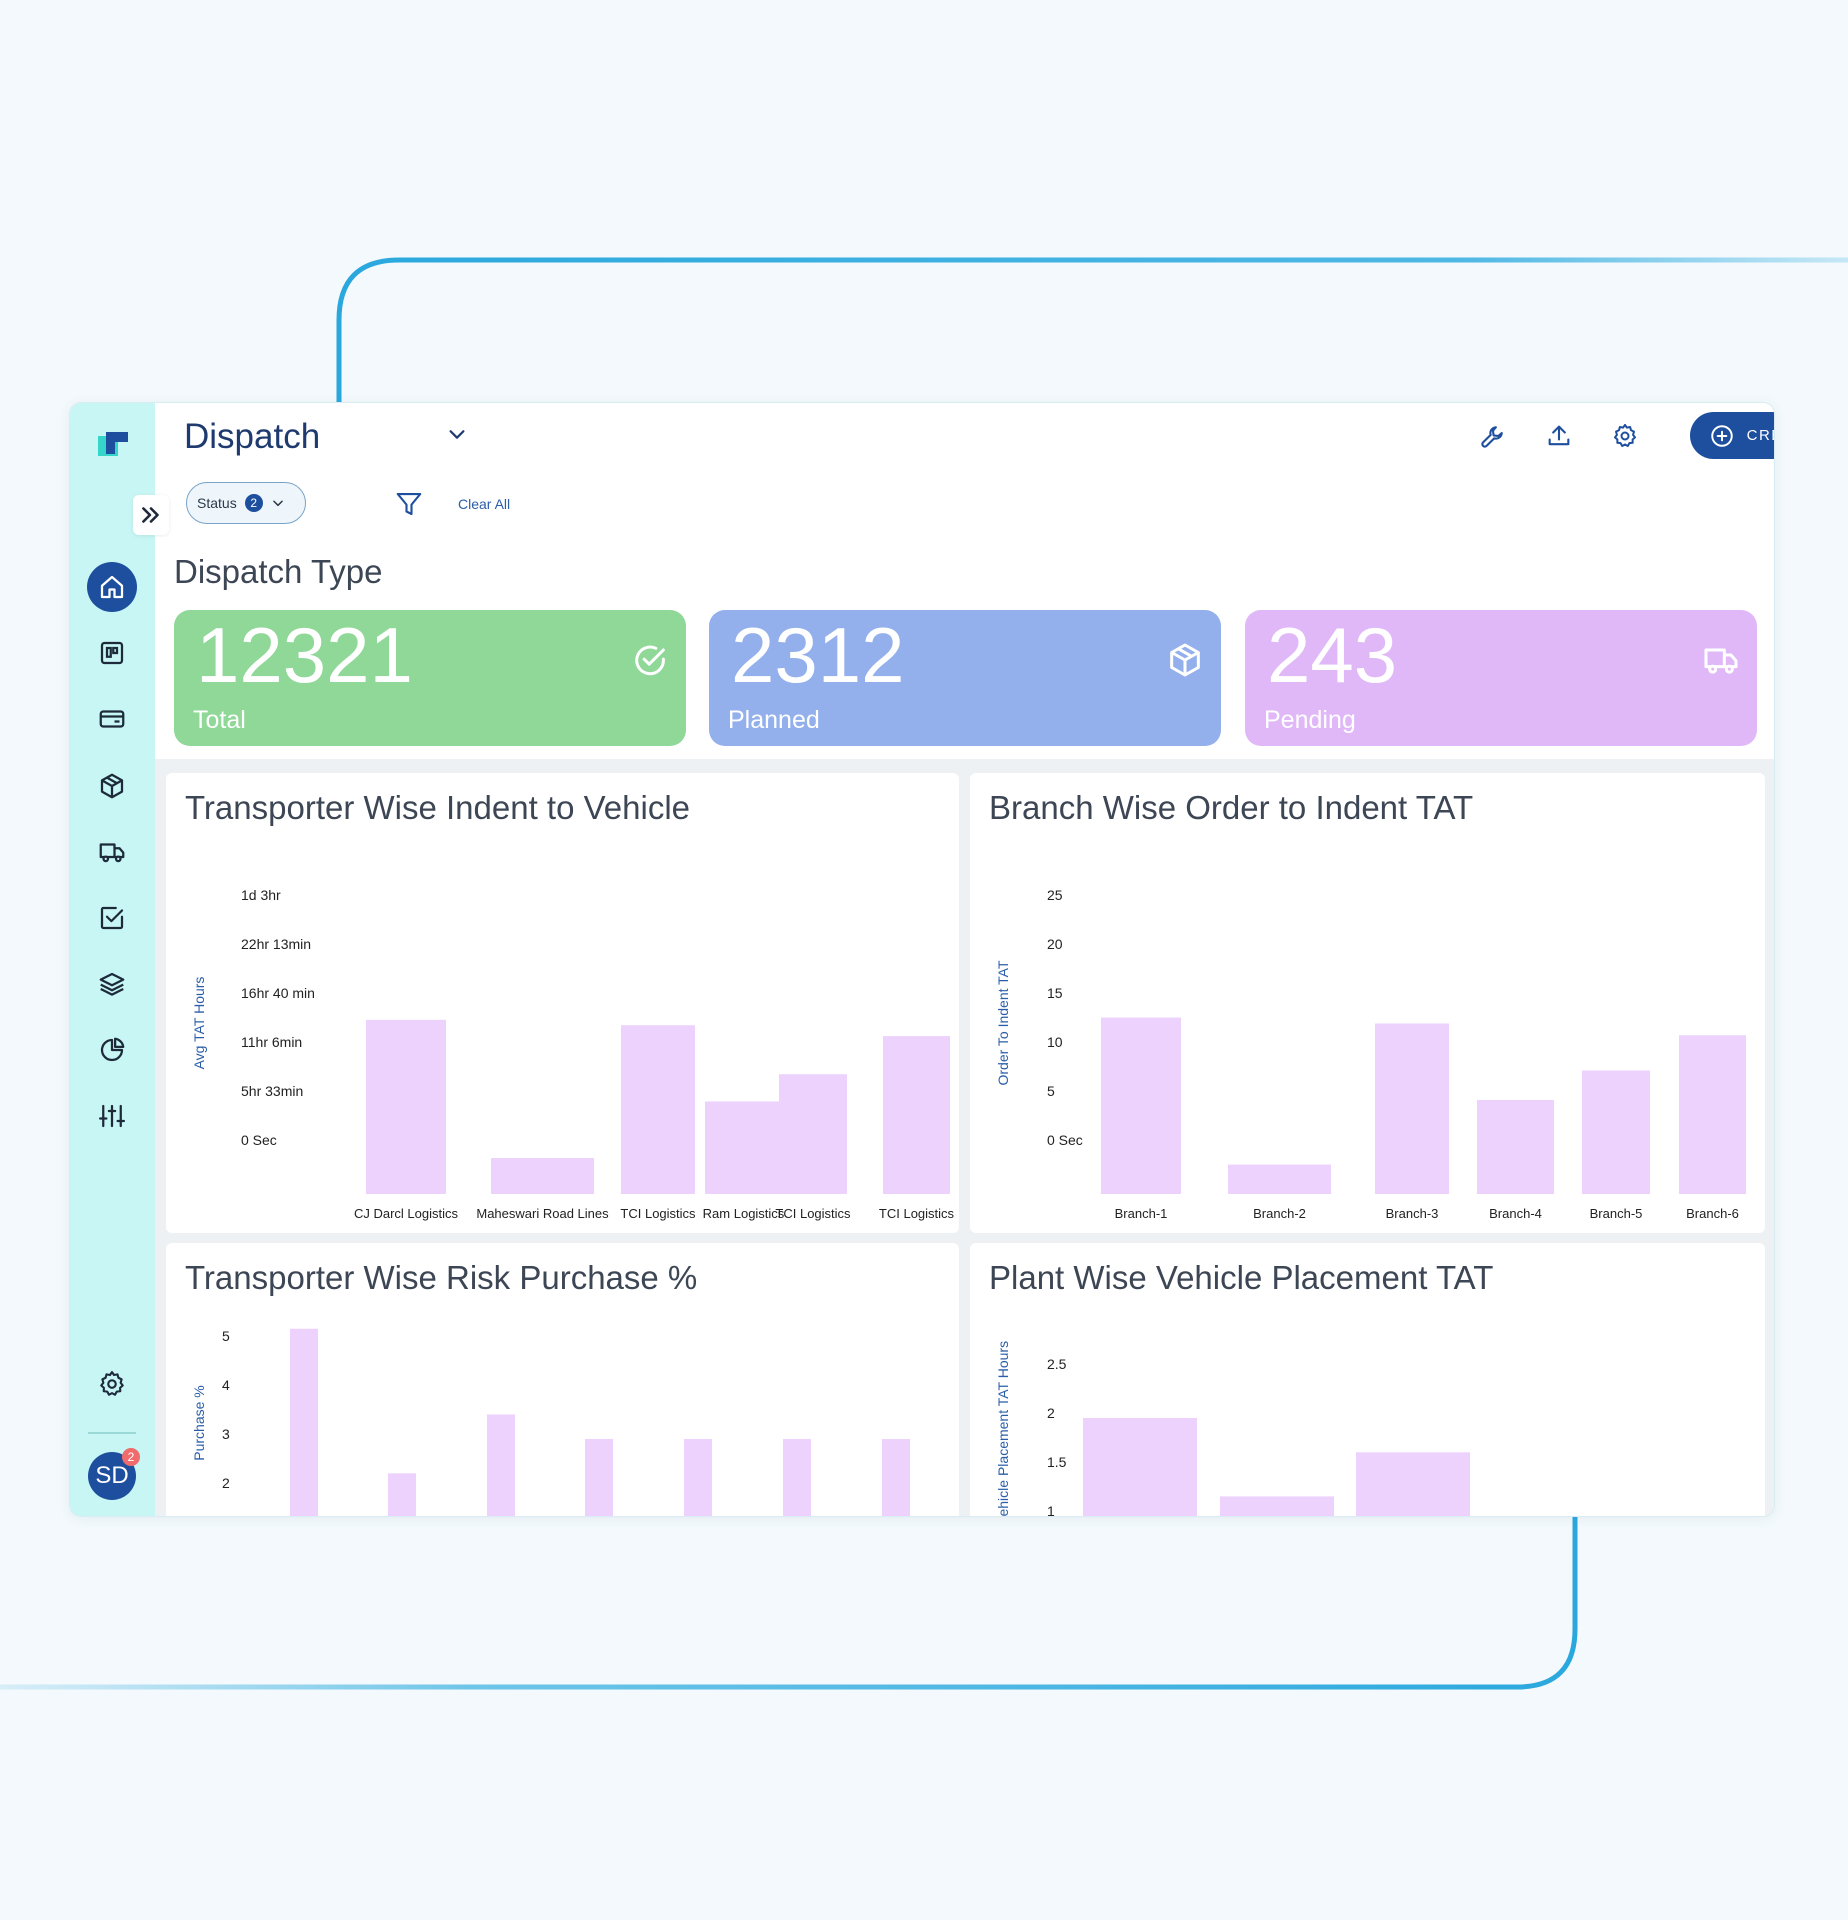  I want to click on sidebar-settings, so click(112, 1384).